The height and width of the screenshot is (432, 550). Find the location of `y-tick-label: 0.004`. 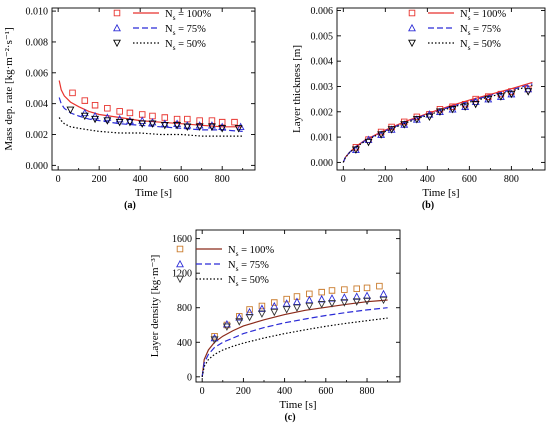

y-tick-label: 0.004 is located at coordinates (37, 104).